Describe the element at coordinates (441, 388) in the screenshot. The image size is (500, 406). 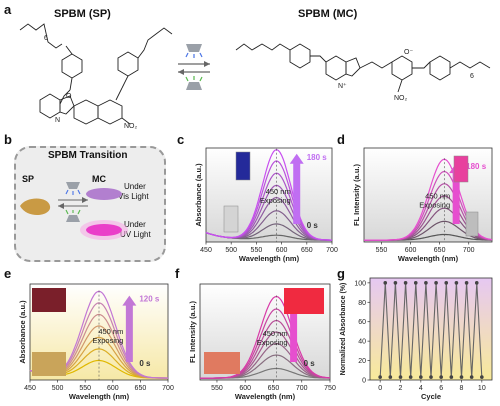
I see `x-tick-label: 6` at that location.